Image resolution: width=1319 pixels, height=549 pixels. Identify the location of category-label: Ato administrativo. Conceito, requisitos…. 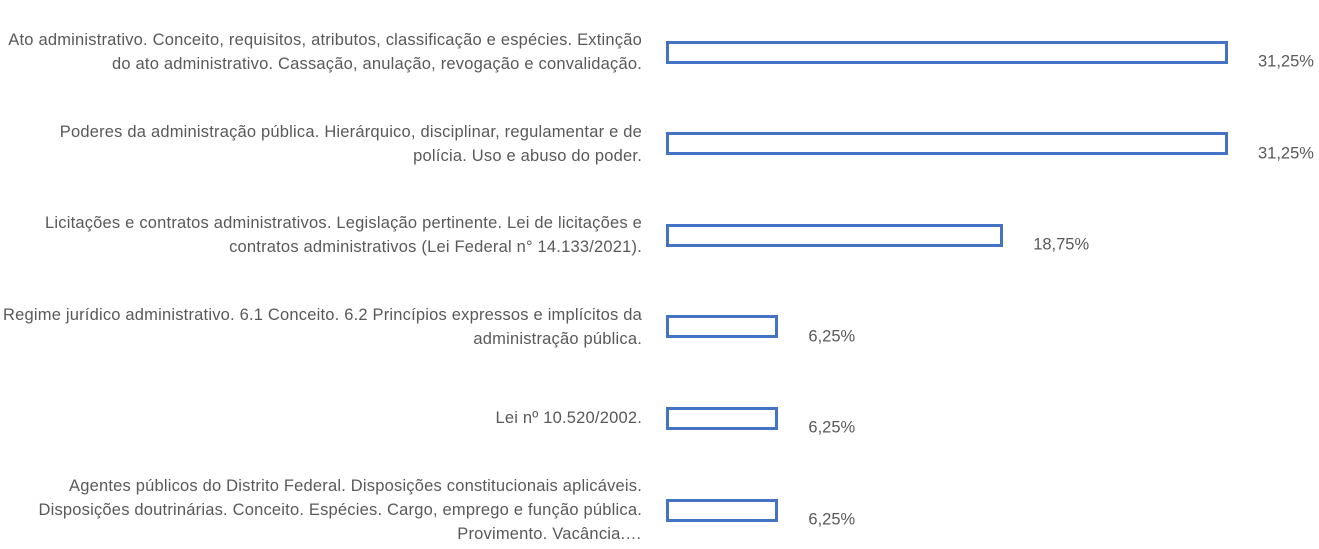
(325, 52).